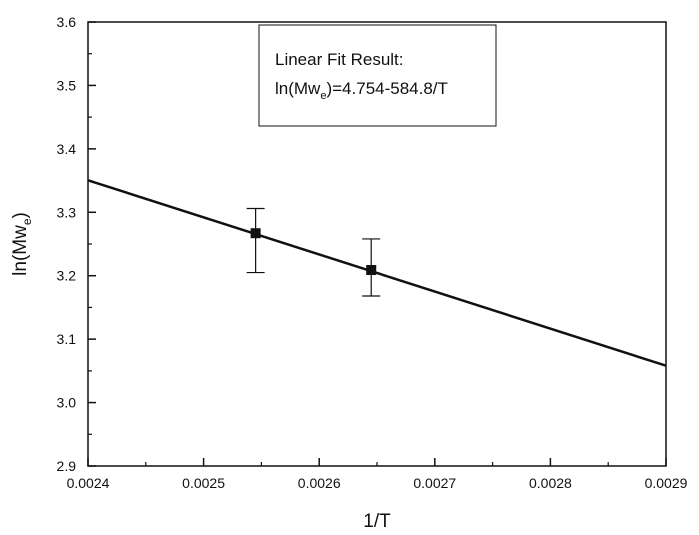 This screenshot has height=535, width=699. I want to click on y-tick-label: 3.4, so click(67, 149).